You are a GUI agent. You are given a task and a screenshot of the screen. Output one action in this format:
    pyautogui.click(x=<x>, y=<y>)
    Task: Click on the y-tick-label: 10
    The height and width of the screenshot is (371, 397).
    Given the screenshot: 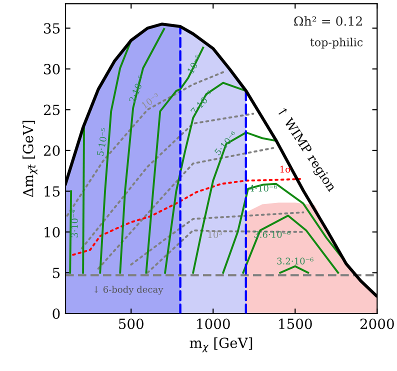 What is the action you would take?
    pyautogui.click(x=52, y=232)
    